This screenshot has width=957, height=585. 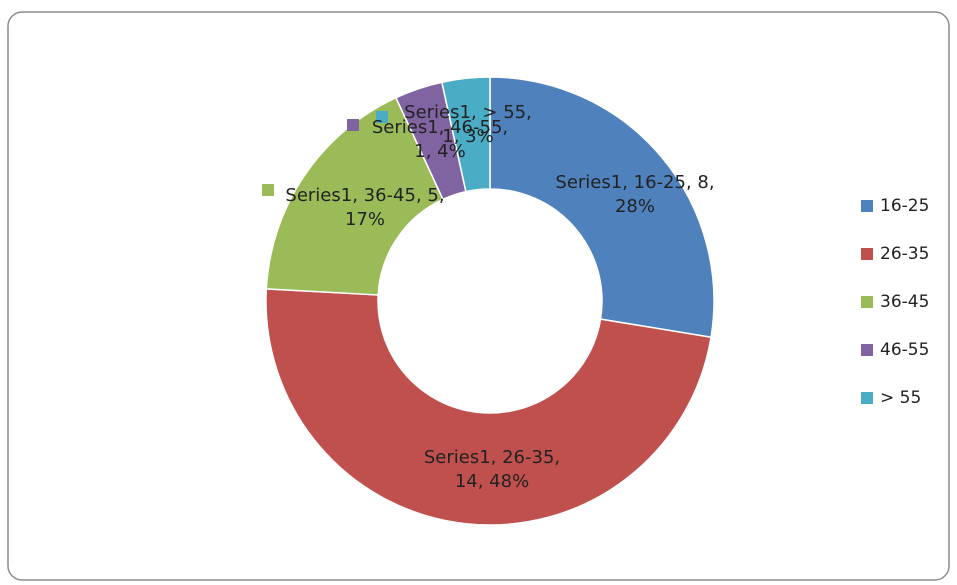 What do you see at coordinates (904, 254) in the screenshot?
I see `legend-label: 26-35` at bounding box center [904, 254].